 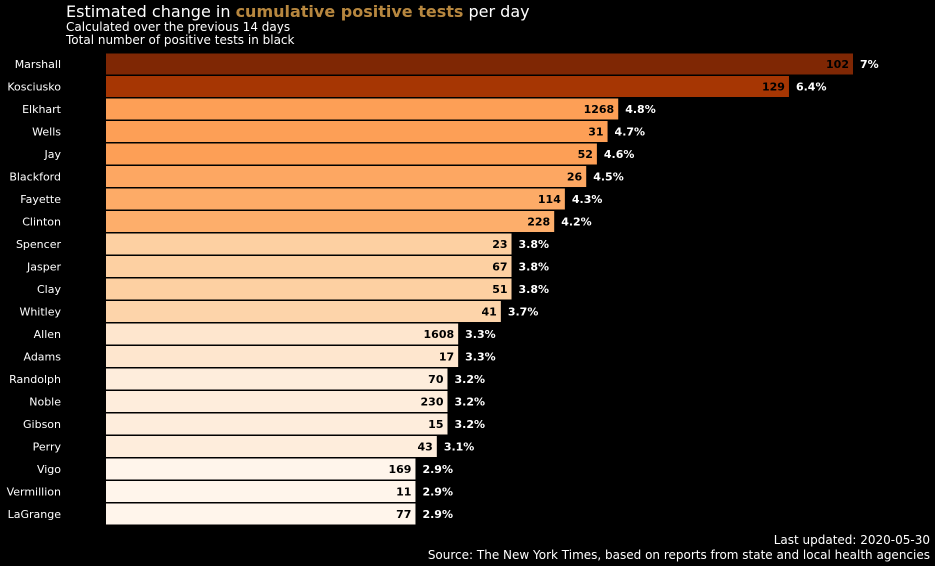 I want to click on total-label: 51, so click(x=499, y=289).